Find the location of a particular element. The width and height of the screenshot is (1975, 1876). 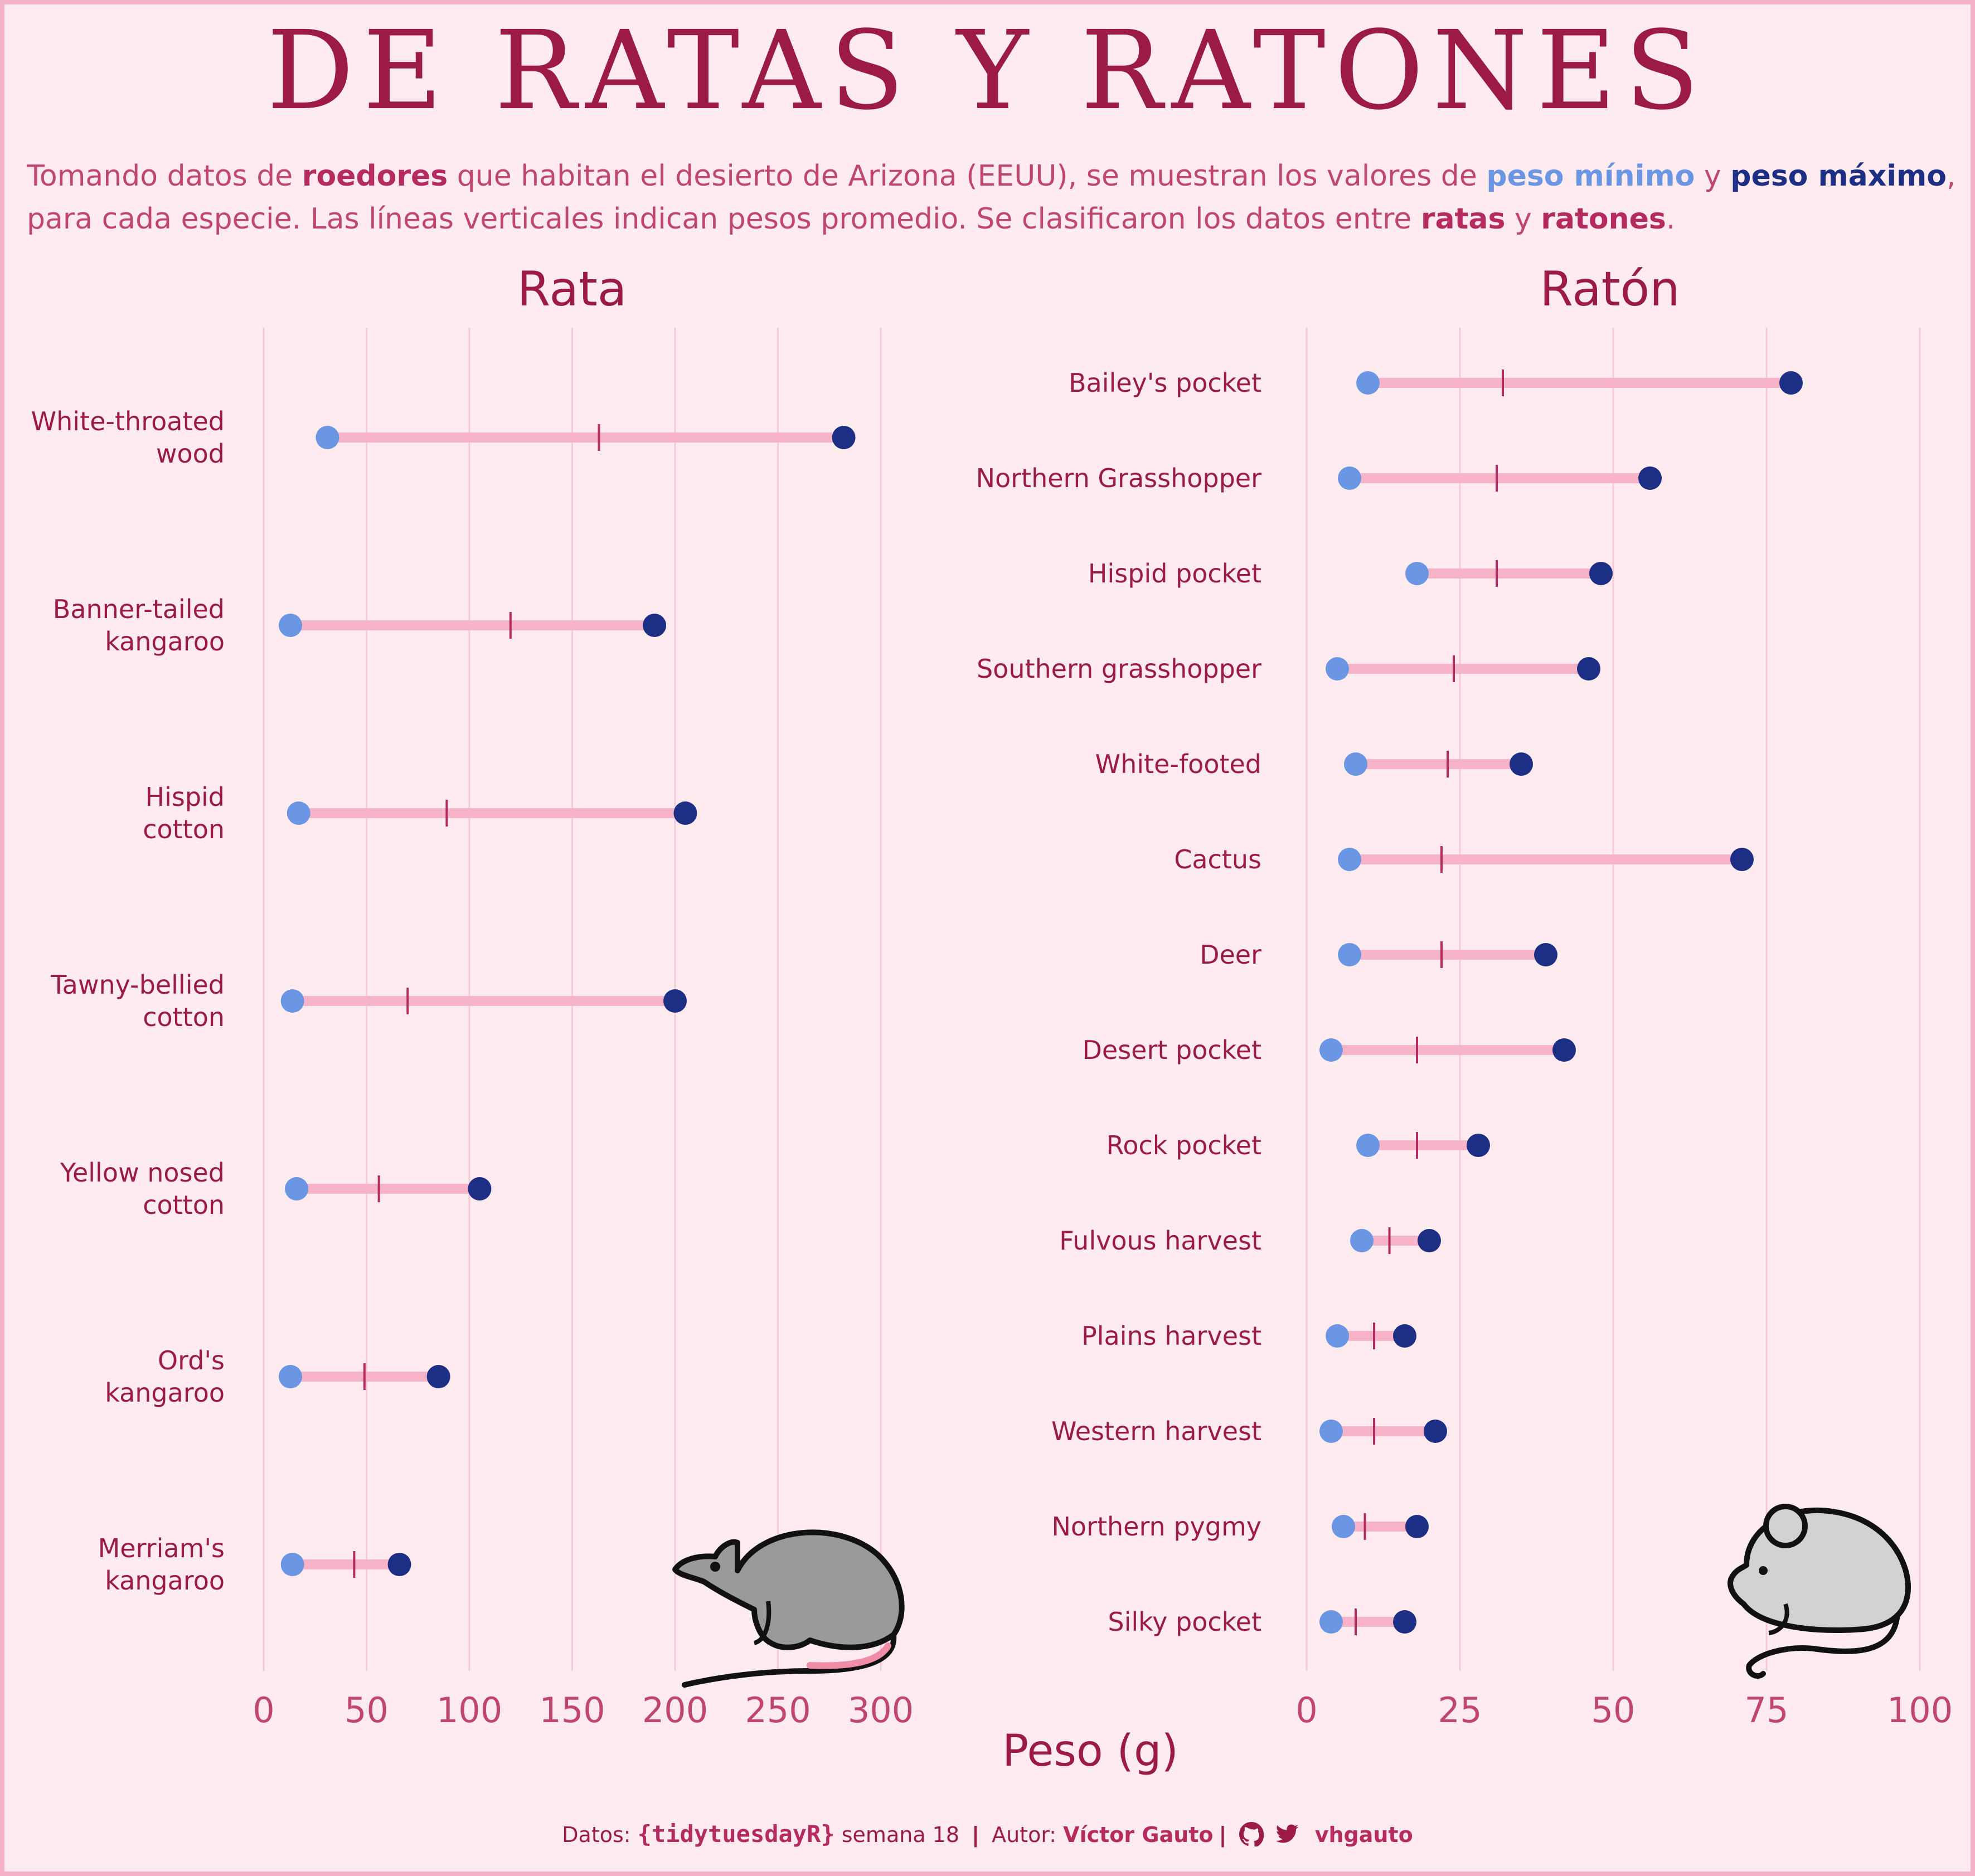

category-label-line: Plains harvest is located at coordinates (1171, 1336).